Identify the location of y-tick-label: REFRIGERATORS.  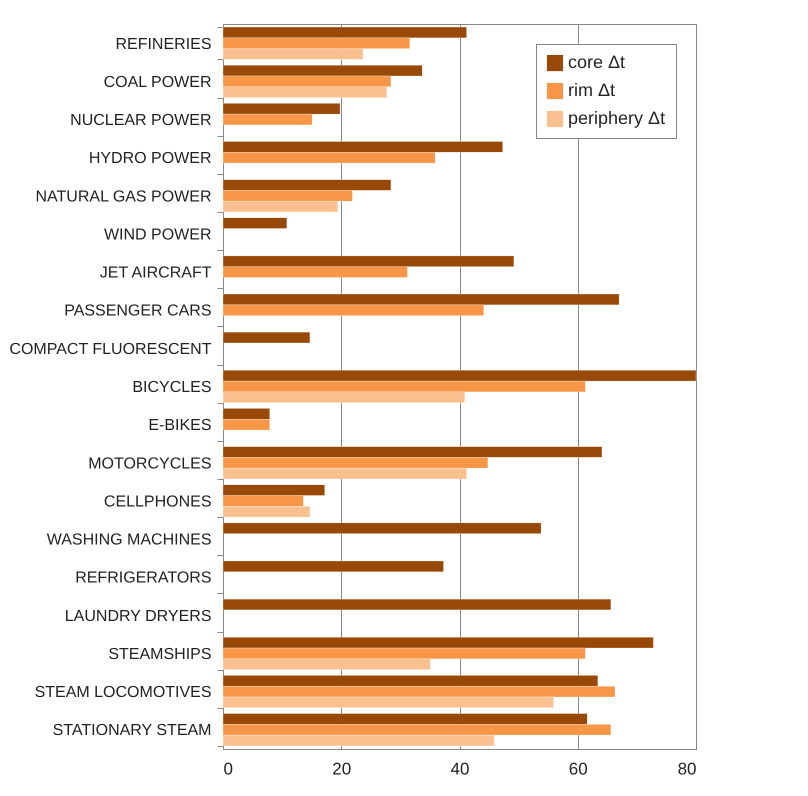
(143, 578).